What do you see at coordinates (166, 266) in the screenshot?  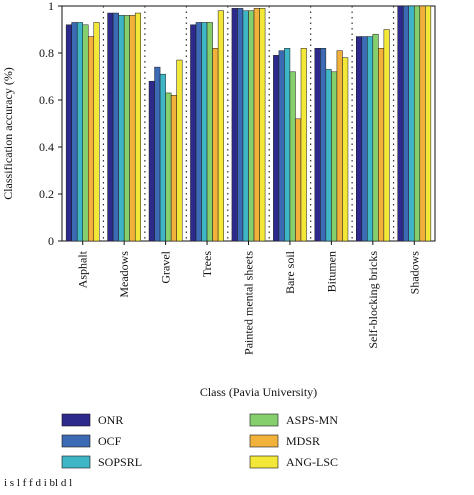 I see `x-category-label: Gravel` at bounding box center [166, 266].